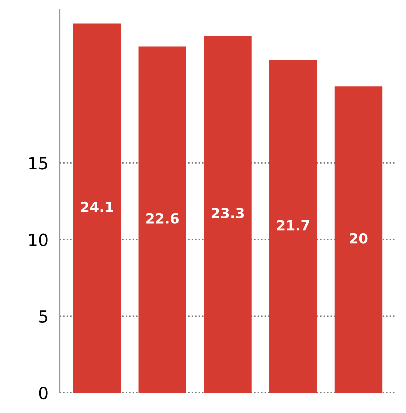  I want to click on y-tick-label: 10, so click(39, 240).